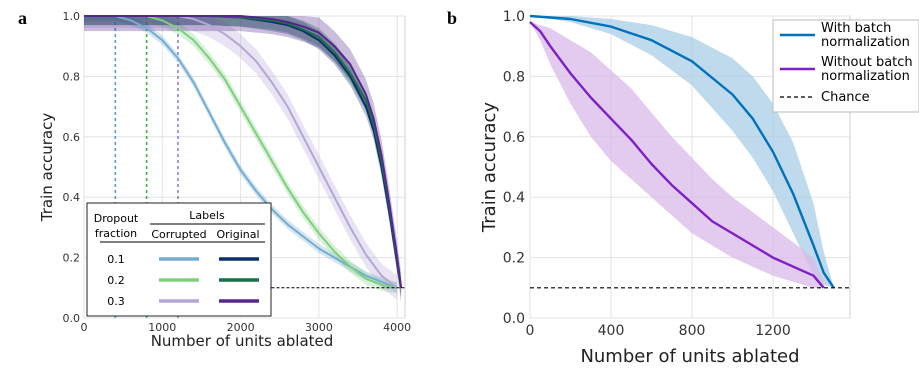  What do you see at coordinates (242, 341) in the screenshot?
I see `x-axis-label-a: Number of units ablated` at bounding box center [242, 341].